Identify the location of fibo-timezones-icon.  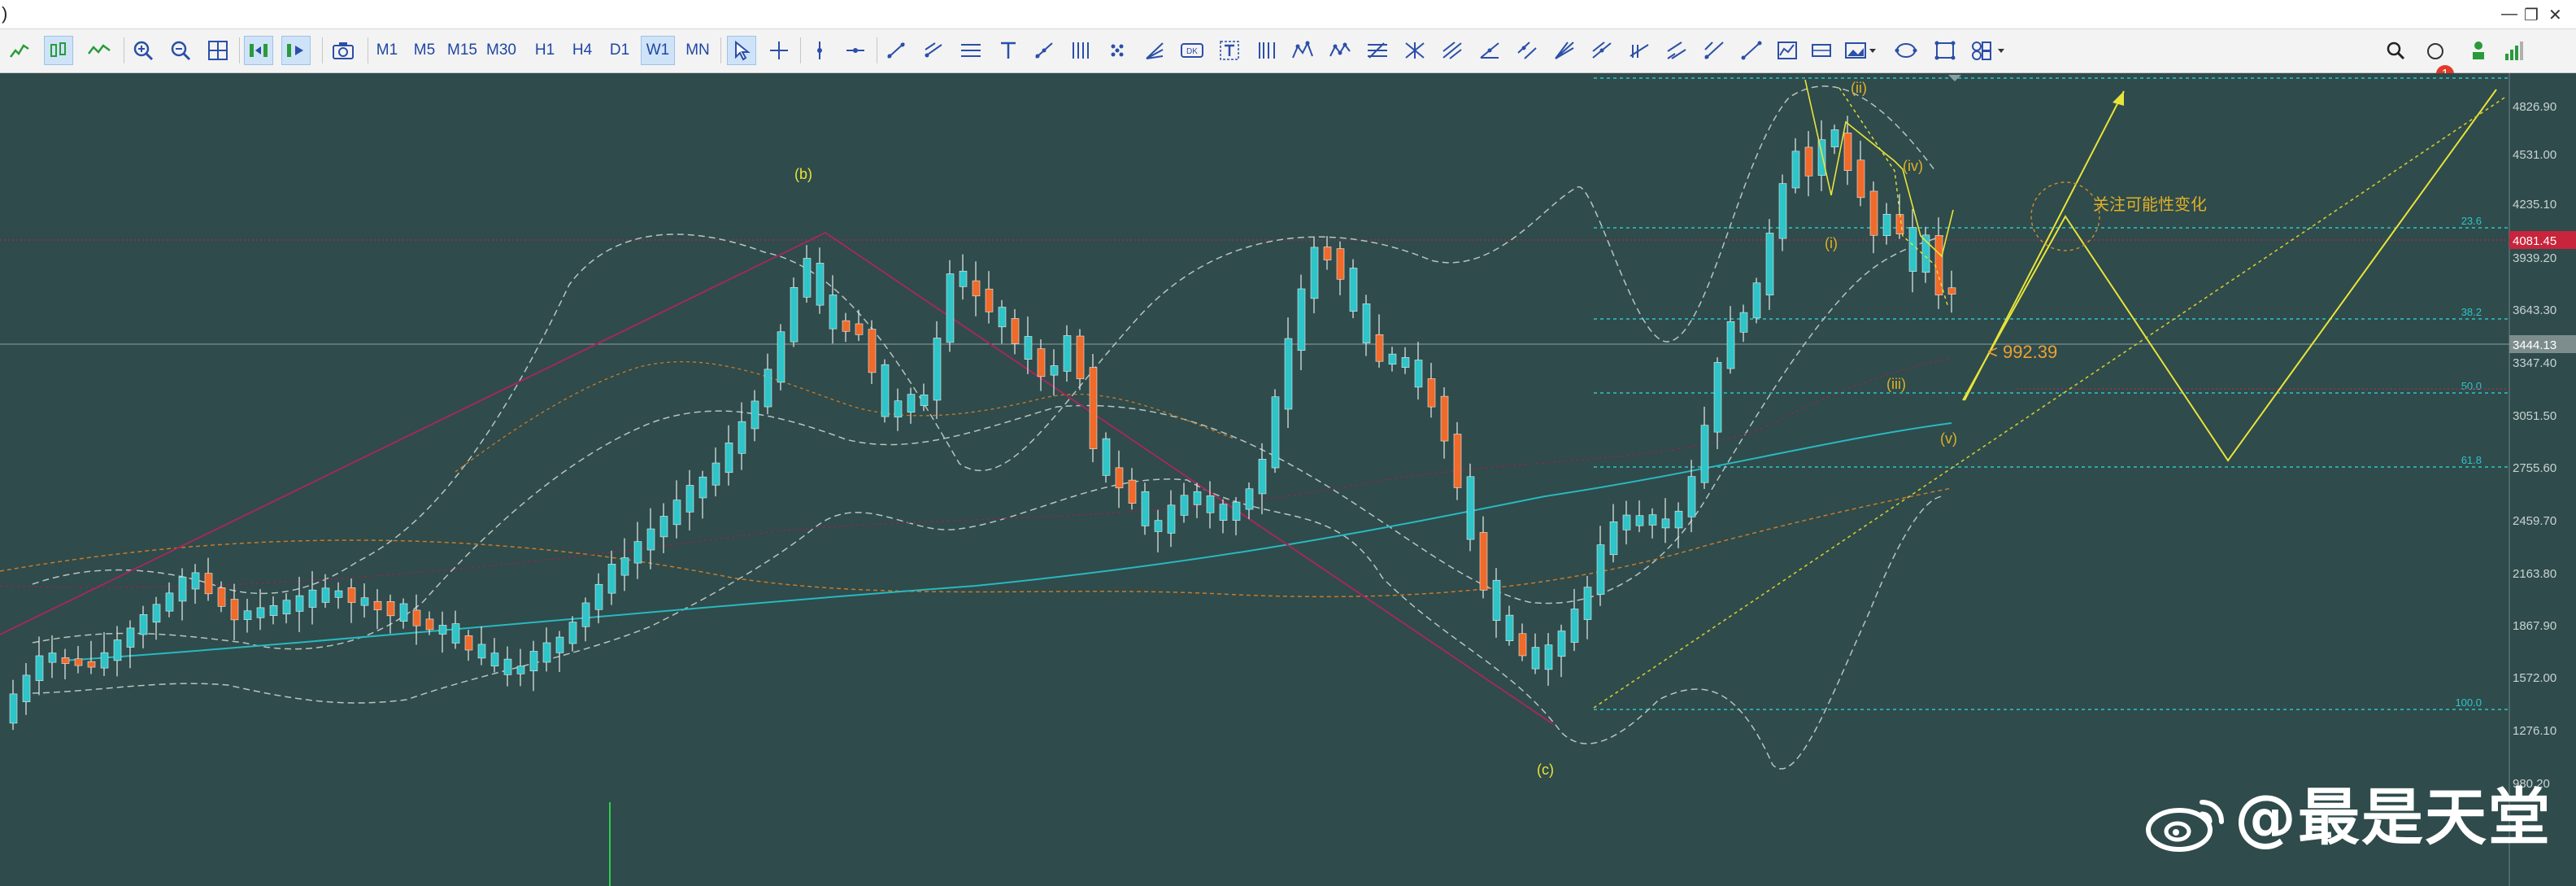
(1267, 51).